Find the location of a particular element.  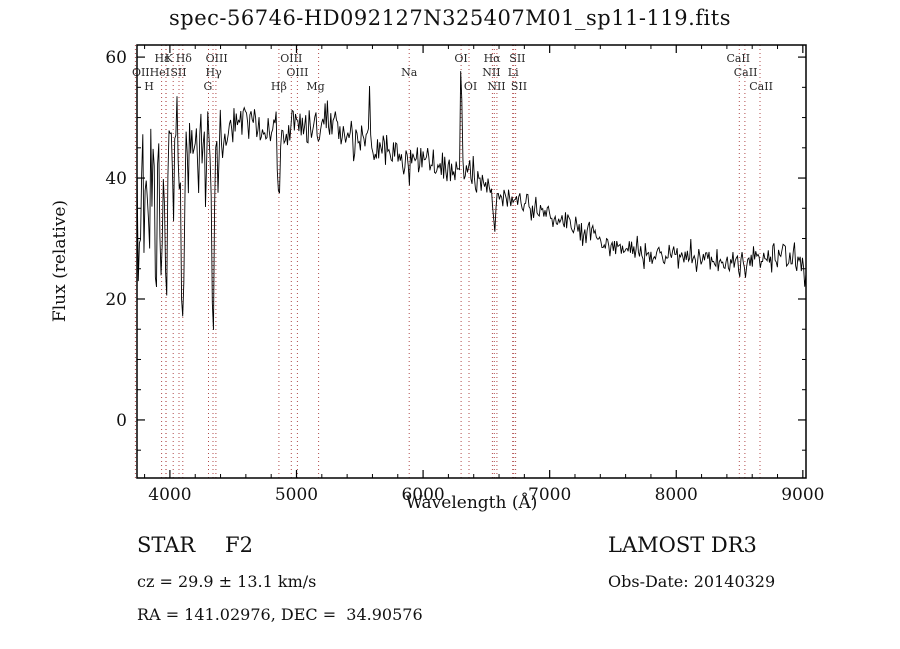

marker-label-hδ-4102: Hδ is located at coordinates (184, 58).